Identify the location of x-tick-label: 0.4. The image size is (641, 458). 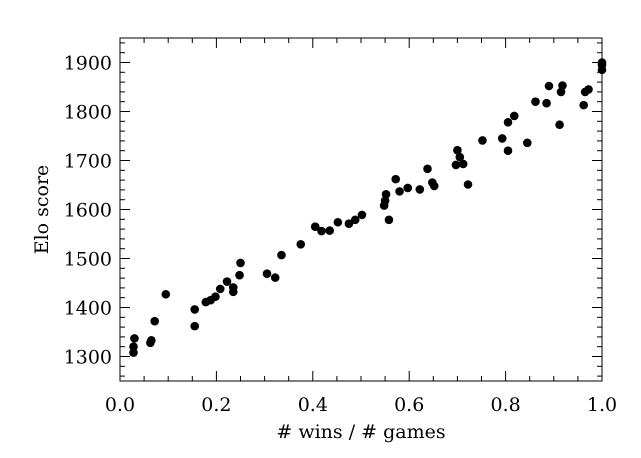
(313, 405).